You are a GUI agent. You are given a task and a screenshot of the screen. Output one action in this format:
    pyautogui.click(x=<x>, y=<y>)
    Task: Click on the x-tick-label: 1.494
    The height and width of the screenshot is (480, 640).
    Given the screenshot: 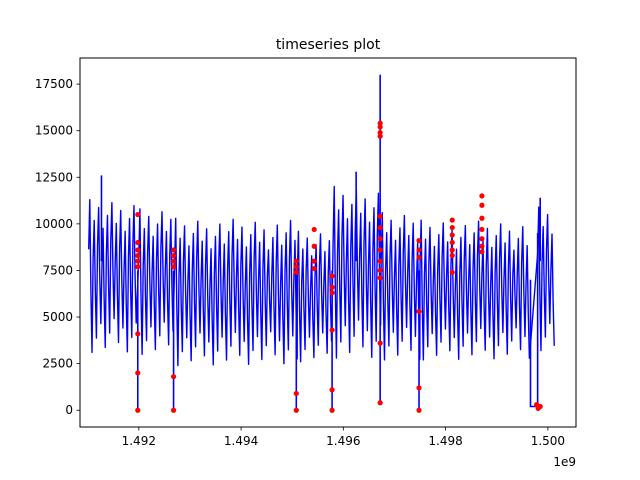 What is the action you would take?
    pyautogui.click(x=241, y=441)
    